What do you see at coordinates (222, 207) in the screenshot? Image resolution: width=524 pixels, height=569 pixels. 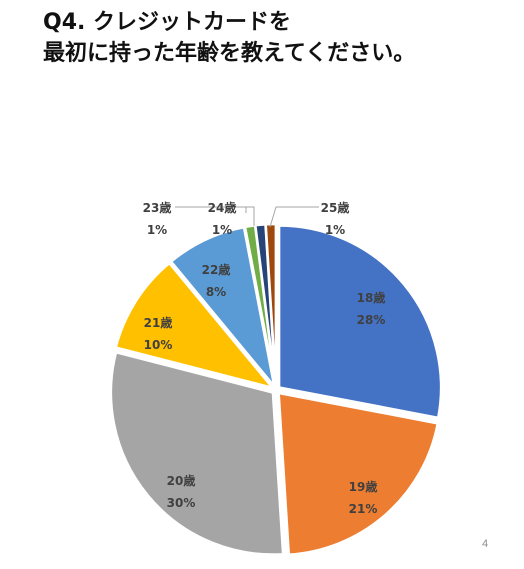 I see `slice-label-7: 24歳` at bounding box center [222, 207].